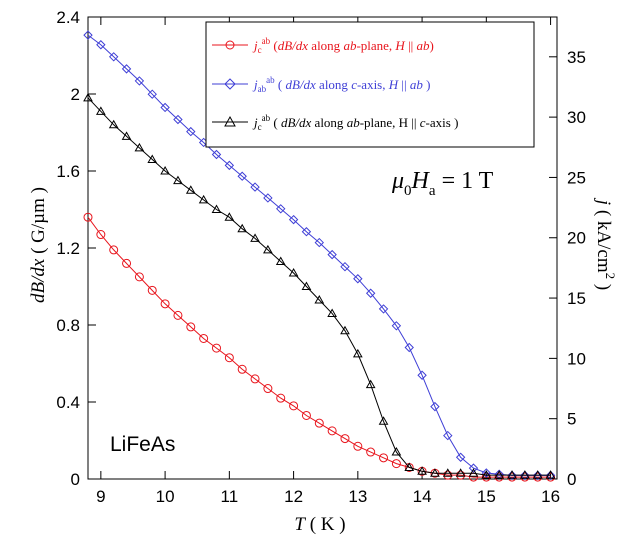  Describe the element at coordinates (576, 238) in the screenshot. I see `y-right-tick-label: 20` at that location.